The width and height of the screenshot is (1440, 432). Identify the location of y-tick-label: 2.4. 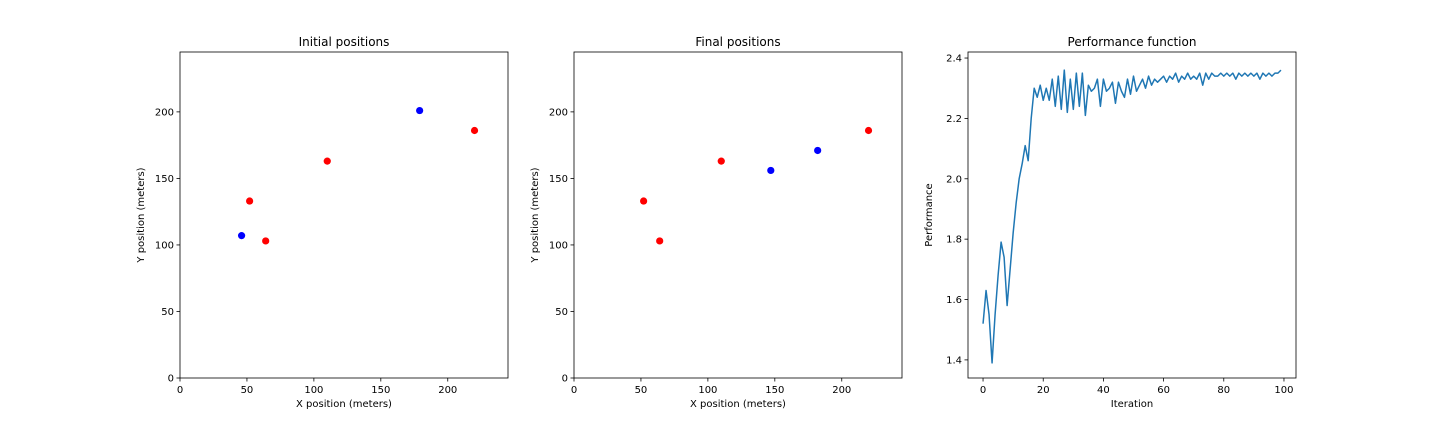
(954, 59).